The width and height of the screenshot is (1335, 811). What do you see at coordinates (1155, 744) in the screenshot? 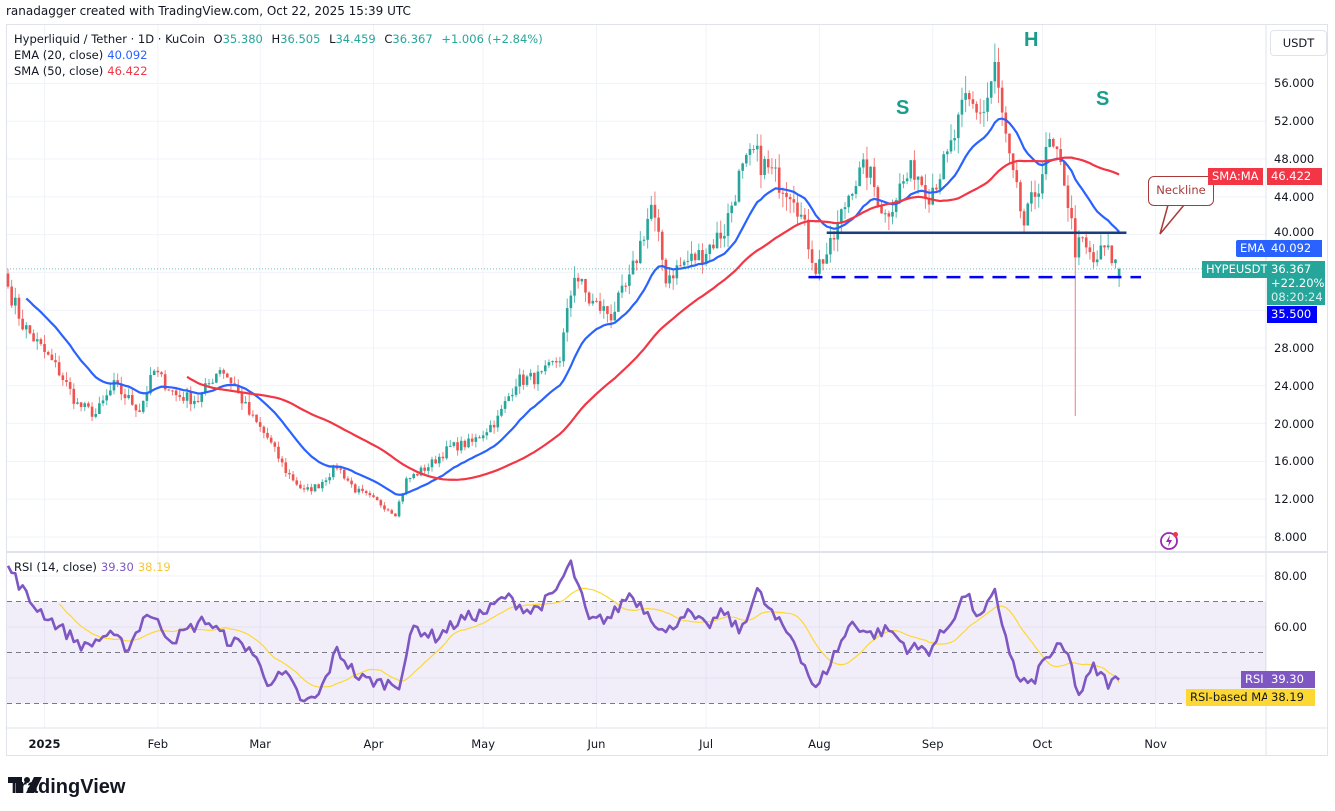
I see `time-tick-label: Nov` at bounding box center [1155, 744].